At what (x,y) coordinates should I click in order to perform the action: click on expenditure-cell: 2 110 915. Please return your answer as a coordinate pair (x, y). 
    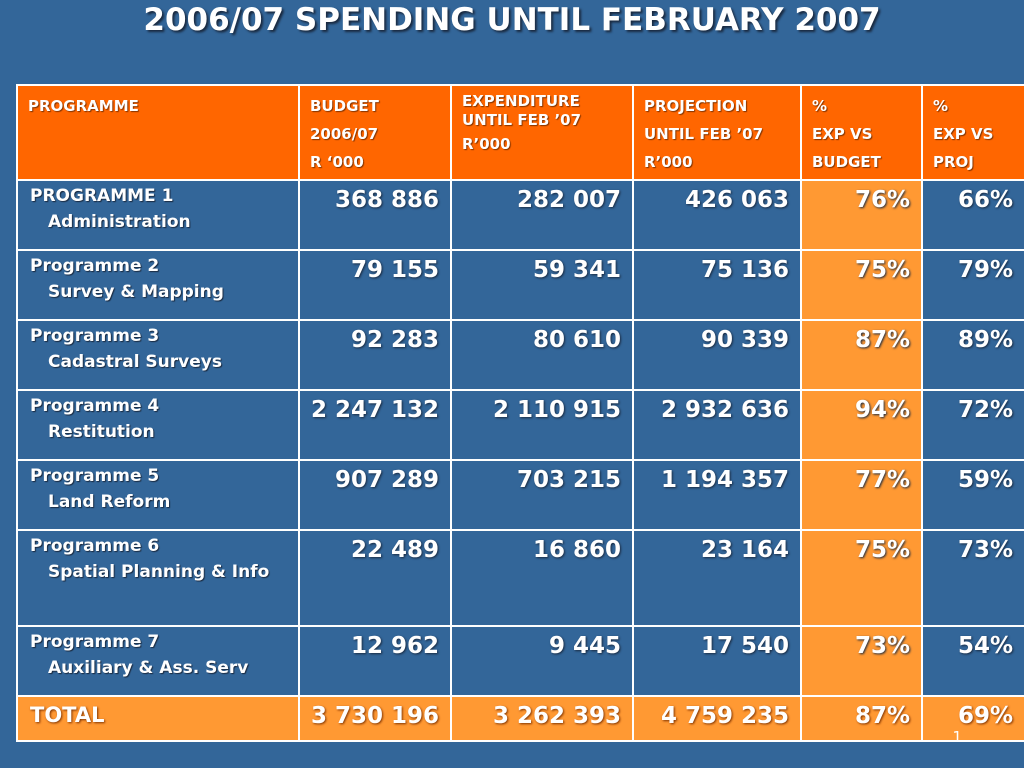
    Looking at the image, I should click on (542, 425).